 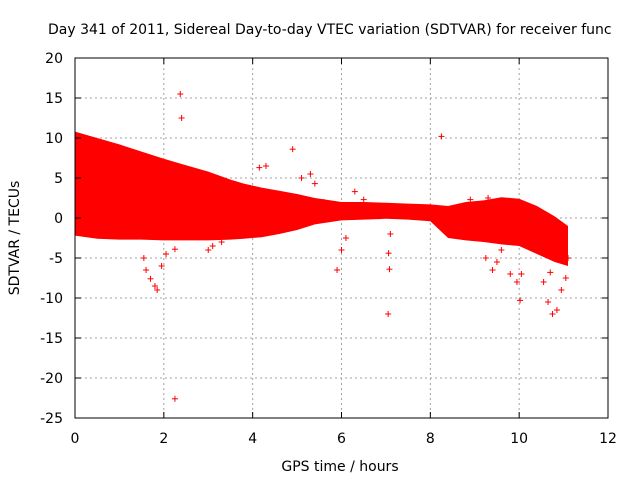 I want to click on x-tick-label: 2, so click(x=163, y=439).